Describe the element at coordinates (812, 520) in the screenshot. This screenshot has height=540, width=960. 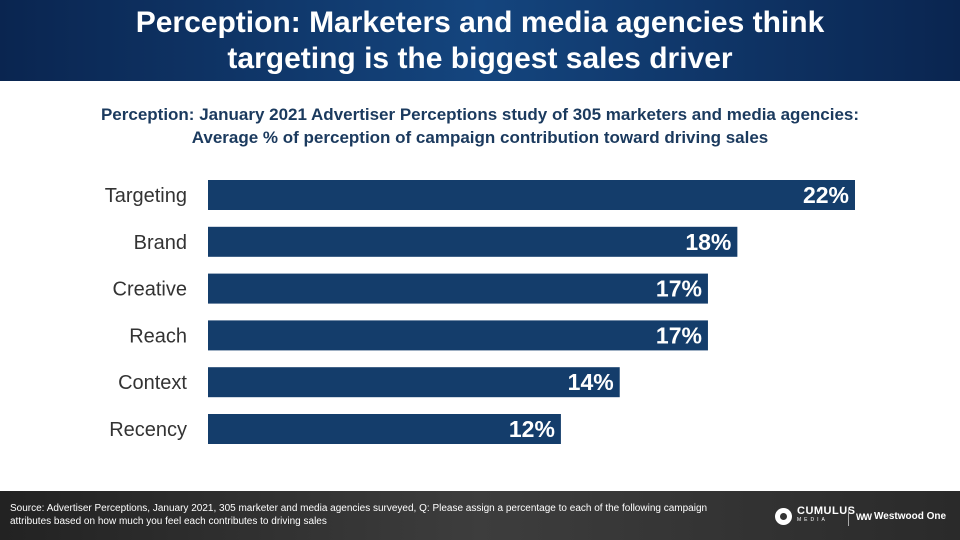
I see `cumulus-logo-sub: MEDIA` at that location.